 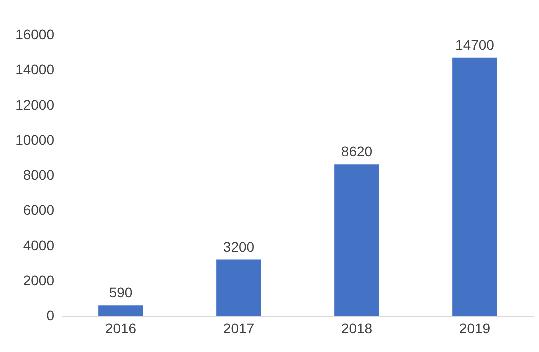 What do you see at coordinates (39, 280) in the screenshot?
I see `y-tick-label: 2000` at bounding box center [39, 280].